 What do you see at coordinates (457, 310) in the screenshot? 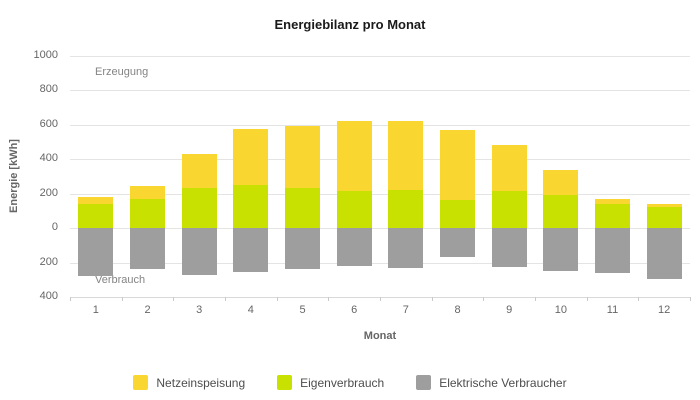
I see `x-tick-label-8: 8` at bounding box center [457, 310].